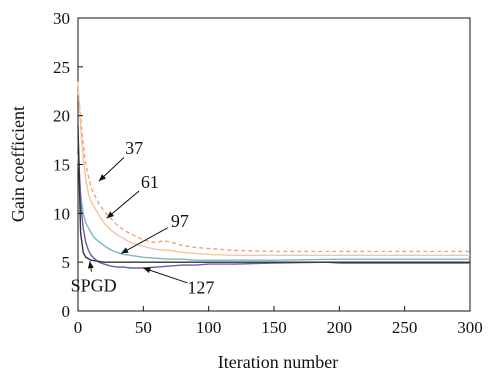 This screenshot has height=376, width=489. I want to click on x-tick-label: 50, so click(143, 327).